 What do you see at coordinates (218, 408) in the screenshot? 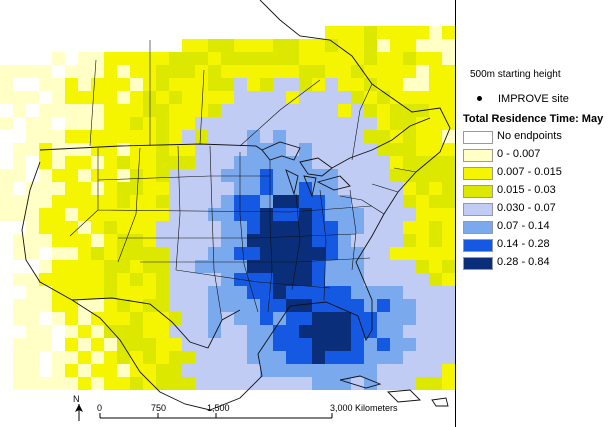
I see `scale-tick-1500: 1,500` at bounding box center [218, 408].